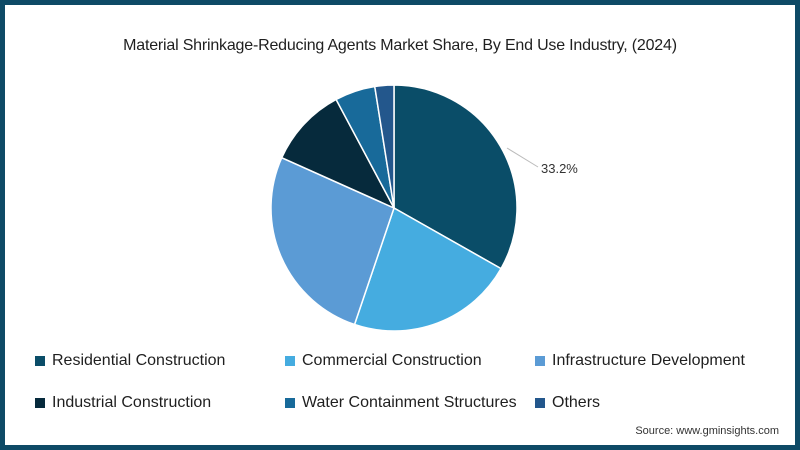  I want to click on legend-label: Commercial Construction, so click(392, 360).